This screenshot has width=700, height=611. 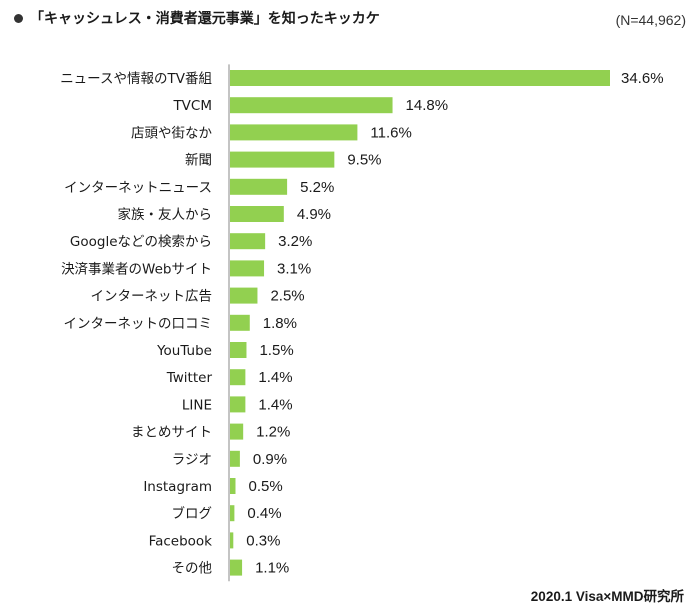 I want to click on category-label: その他, so click(x=192, y=569).